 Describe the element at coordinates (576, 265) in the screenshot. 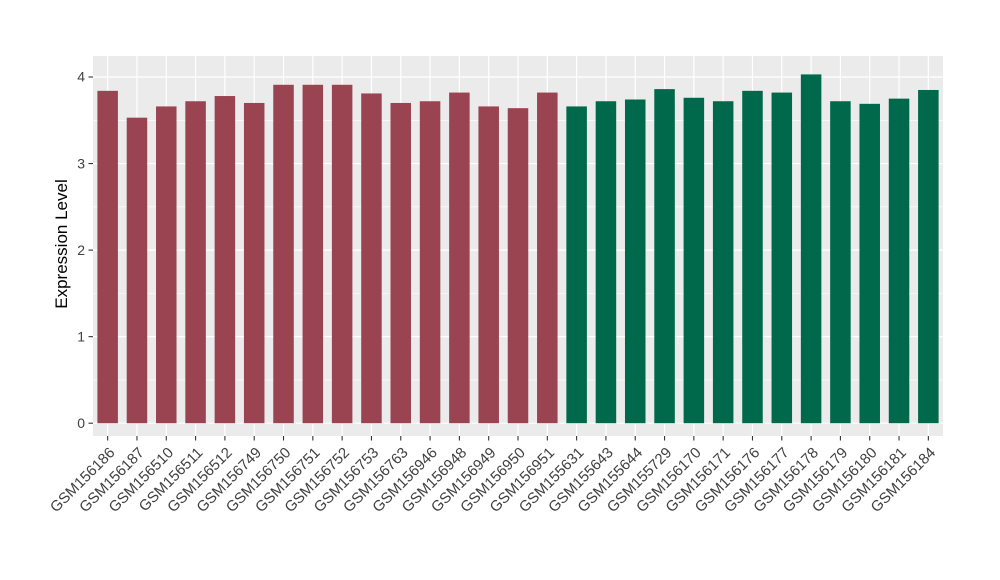

I see `bar-GSM155631` at that location.